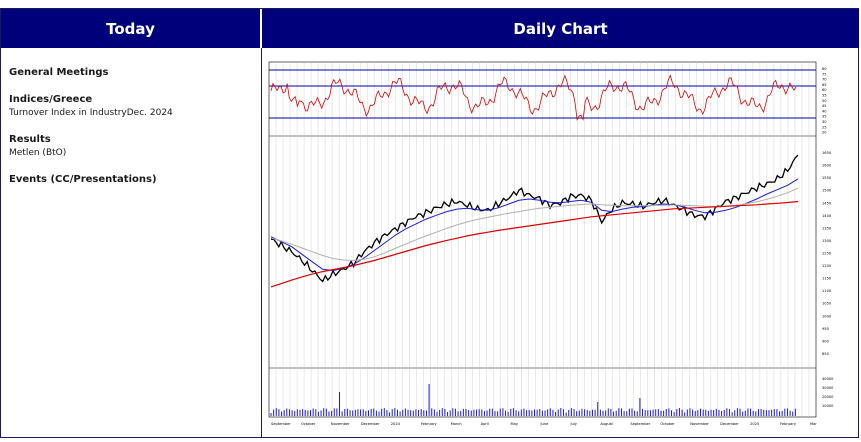  What do you see at coordinates (573, 424) in the screenshot?
I see `x-month-label: July` at bounding box center [573, 424].